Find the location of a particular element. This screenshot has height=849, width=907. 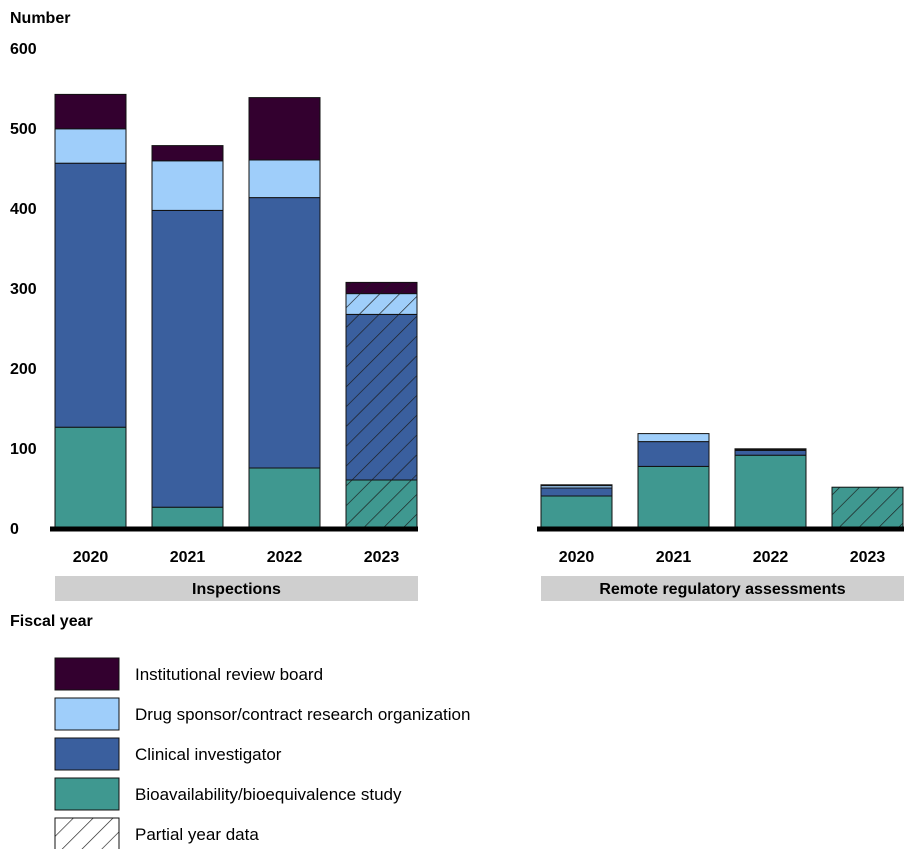

y-axis-ticks: 0 100 200 300 400 500 600 is located at coordinates (23, 289).